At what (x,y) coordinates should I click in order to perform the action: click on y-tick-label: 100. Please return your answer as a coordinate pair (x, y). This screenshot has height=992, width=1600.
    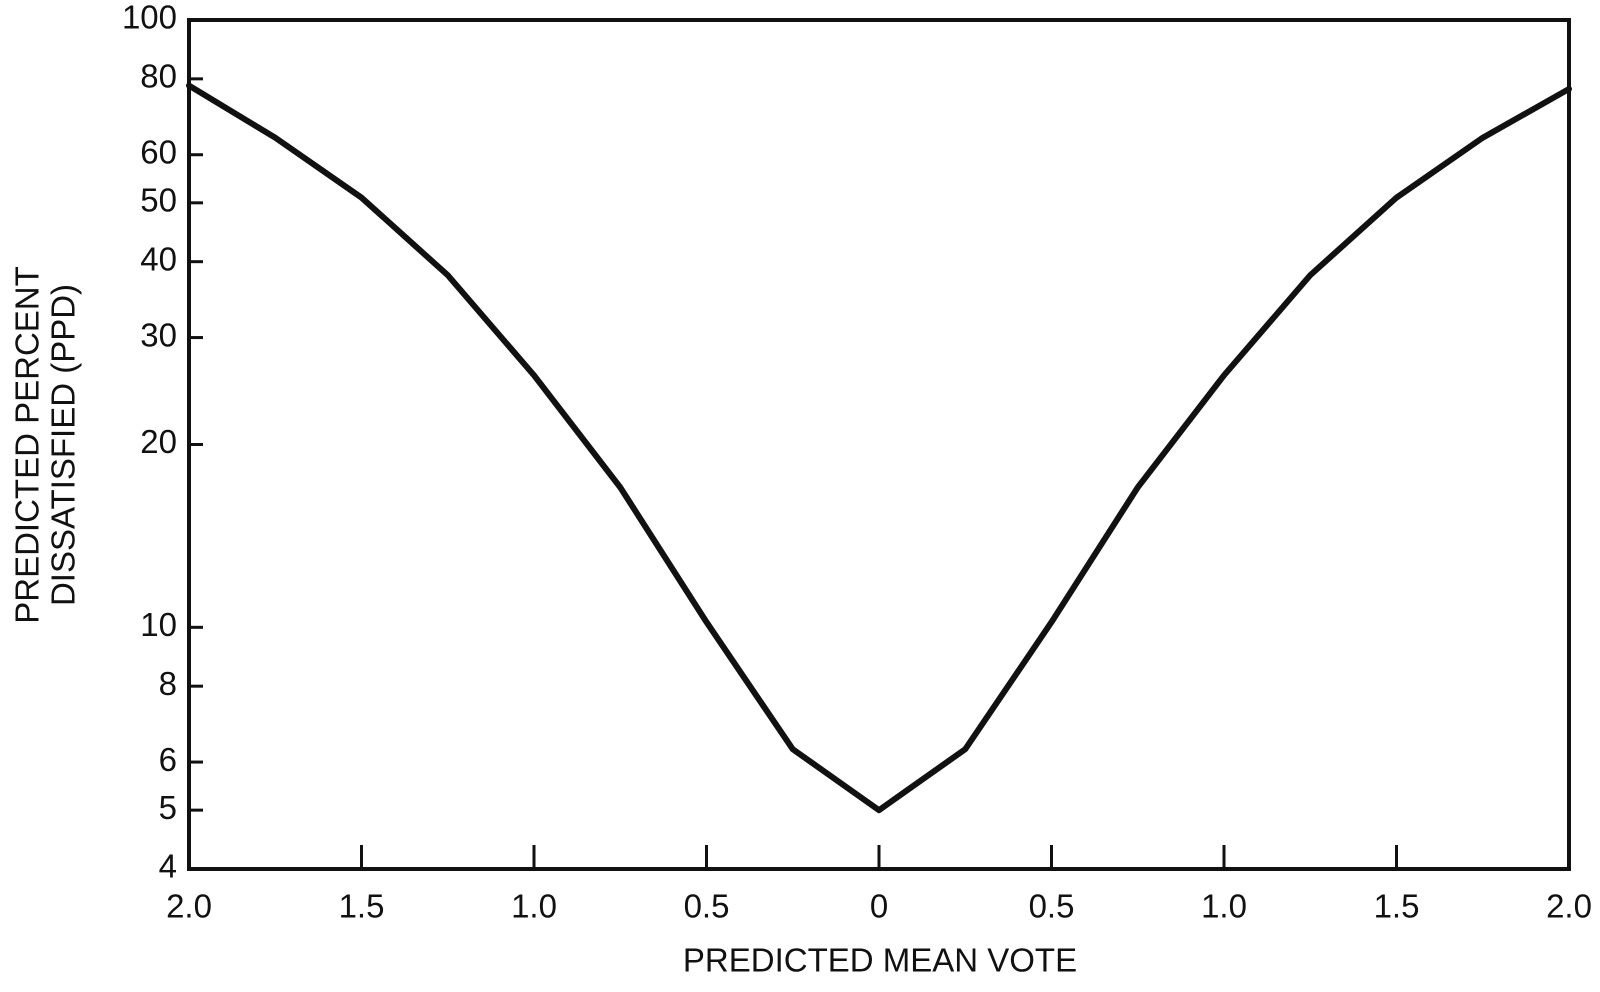
    Looking at the image, I should click on (149, 18).